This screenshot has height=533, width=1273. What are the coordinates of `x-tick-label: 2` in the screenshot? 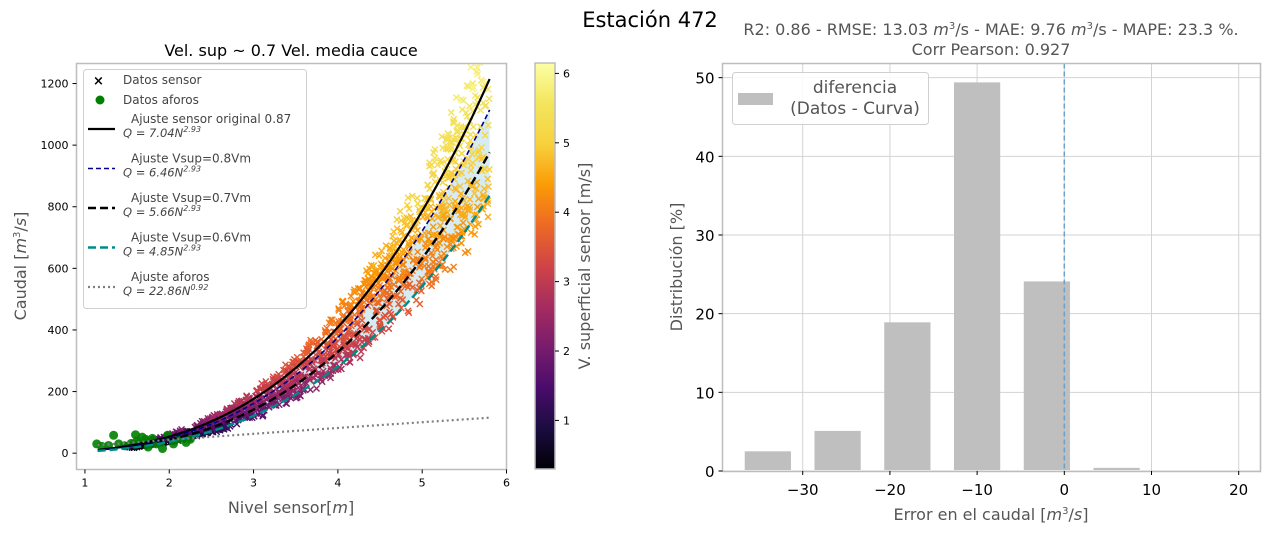 It's located at (169, 483).